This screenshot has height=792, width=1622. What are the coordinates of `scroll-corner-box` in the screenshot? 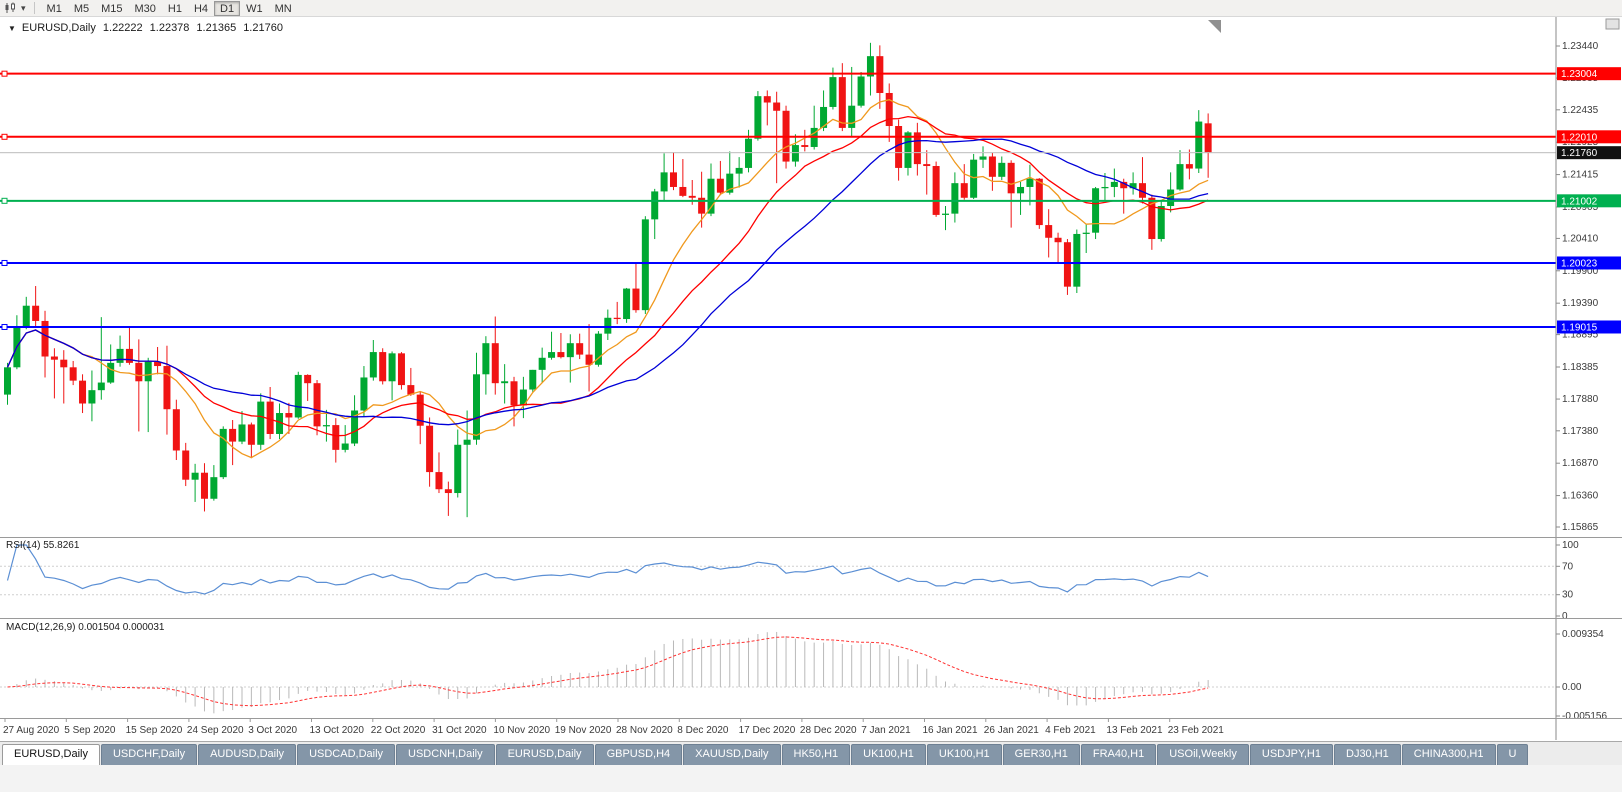 It's located at (1612, 24).